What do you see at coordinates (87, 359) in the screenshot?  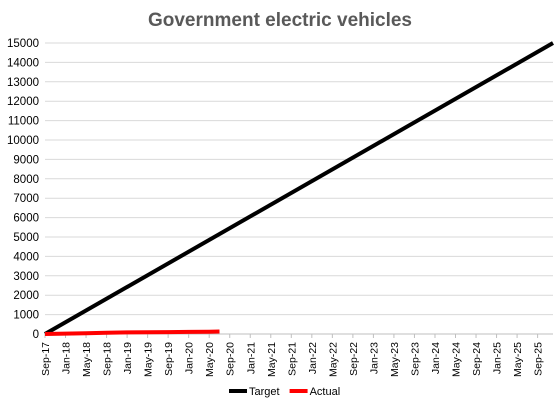 I see `x-tick-label: May-18` at bounding box center [87, 359].